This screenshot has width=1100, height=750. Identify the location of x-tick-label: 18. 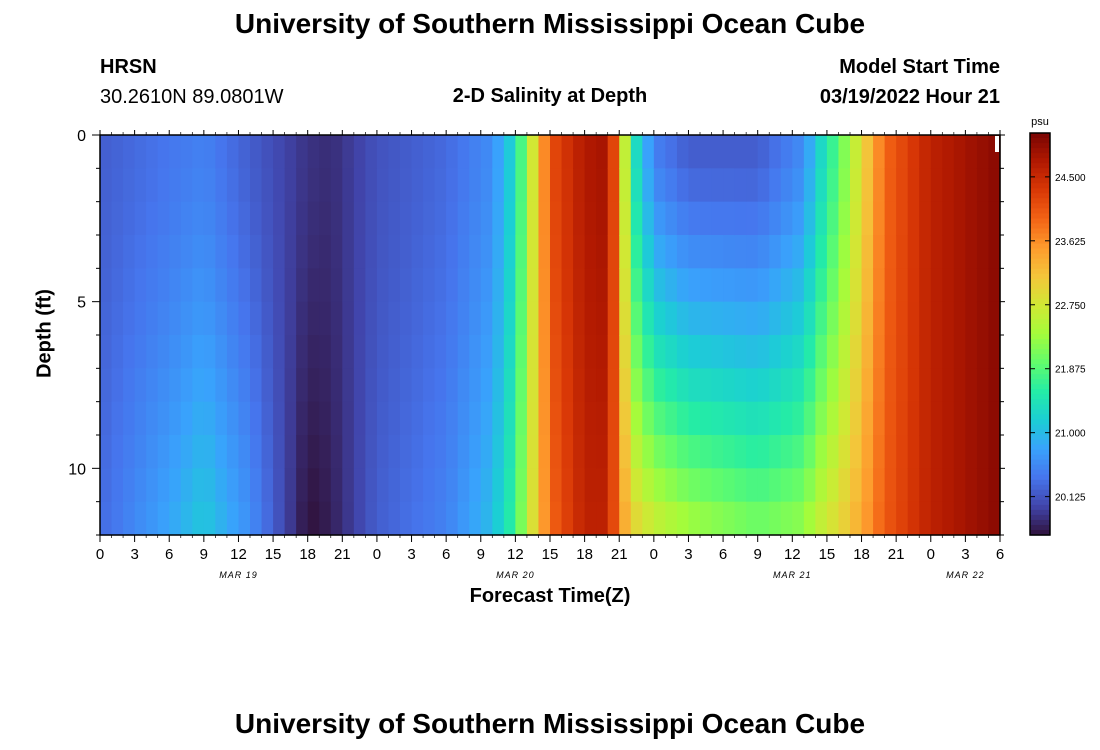
(861, 554).